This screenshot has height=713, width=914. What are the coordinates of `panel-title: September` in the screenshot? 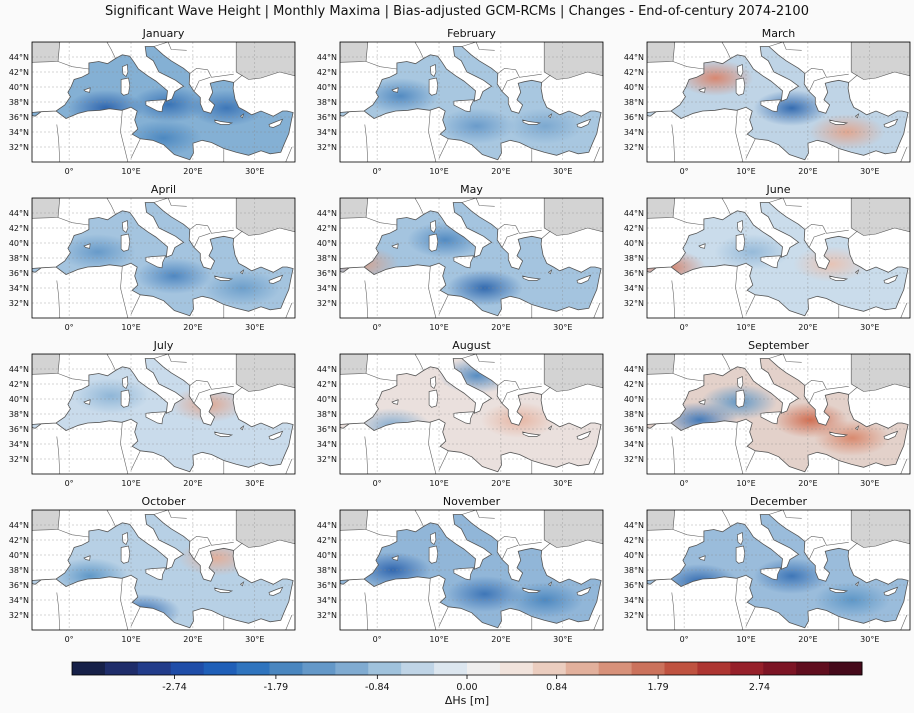 It's located at (778, 345).